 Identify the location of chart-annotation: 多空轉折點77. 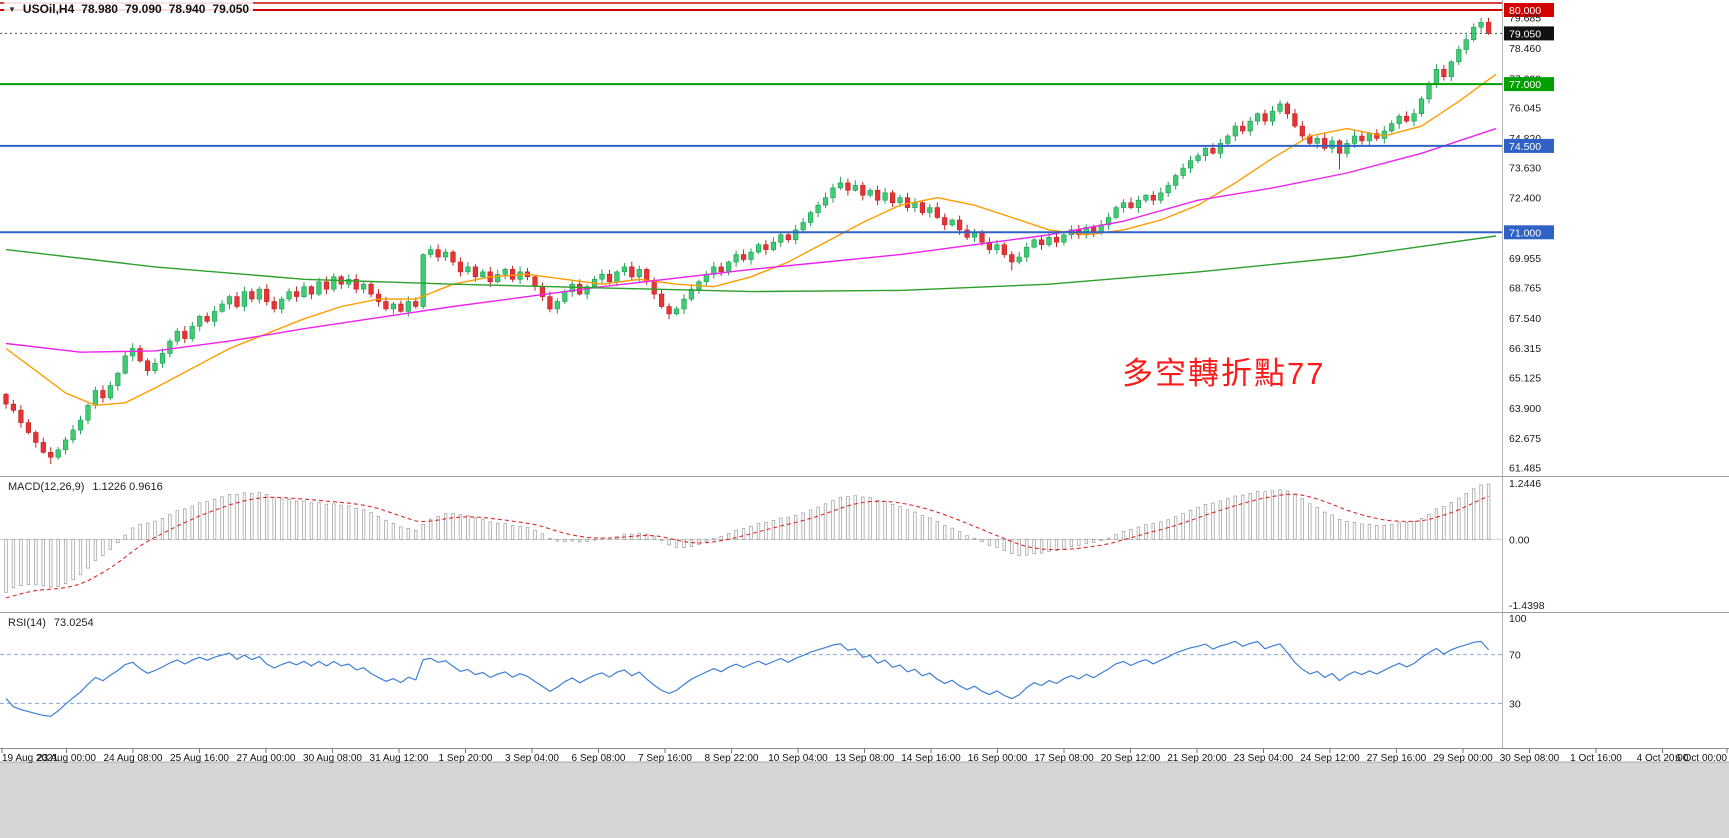
(1224, 373).